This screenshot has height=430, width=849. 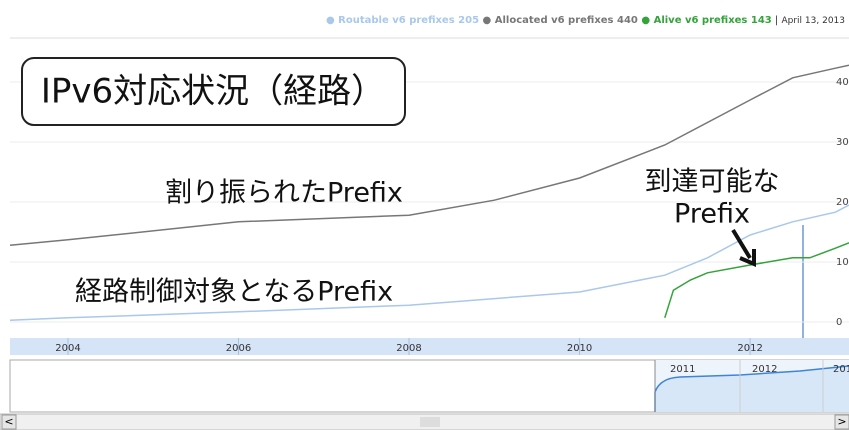 What do you see at coordinates (238, 348) in the screenshot?
I see `x-tick-label: 2006` at bounding box center [238, 348].